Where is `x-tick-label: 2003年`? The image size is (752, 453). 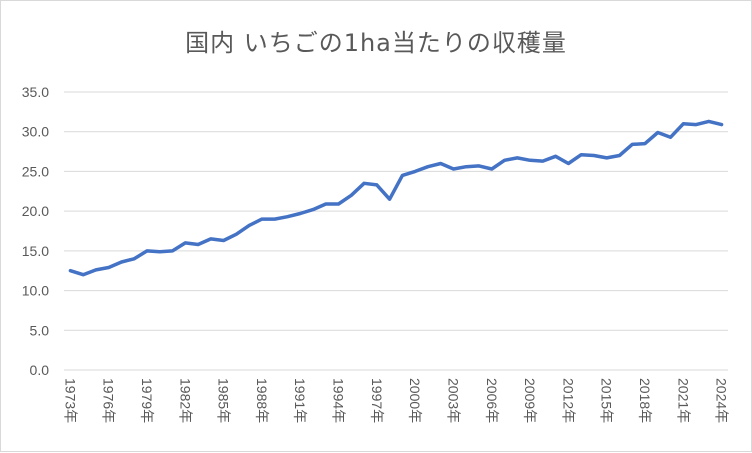
x-tick-label: 2003年 is located at coordinates (453, 400).